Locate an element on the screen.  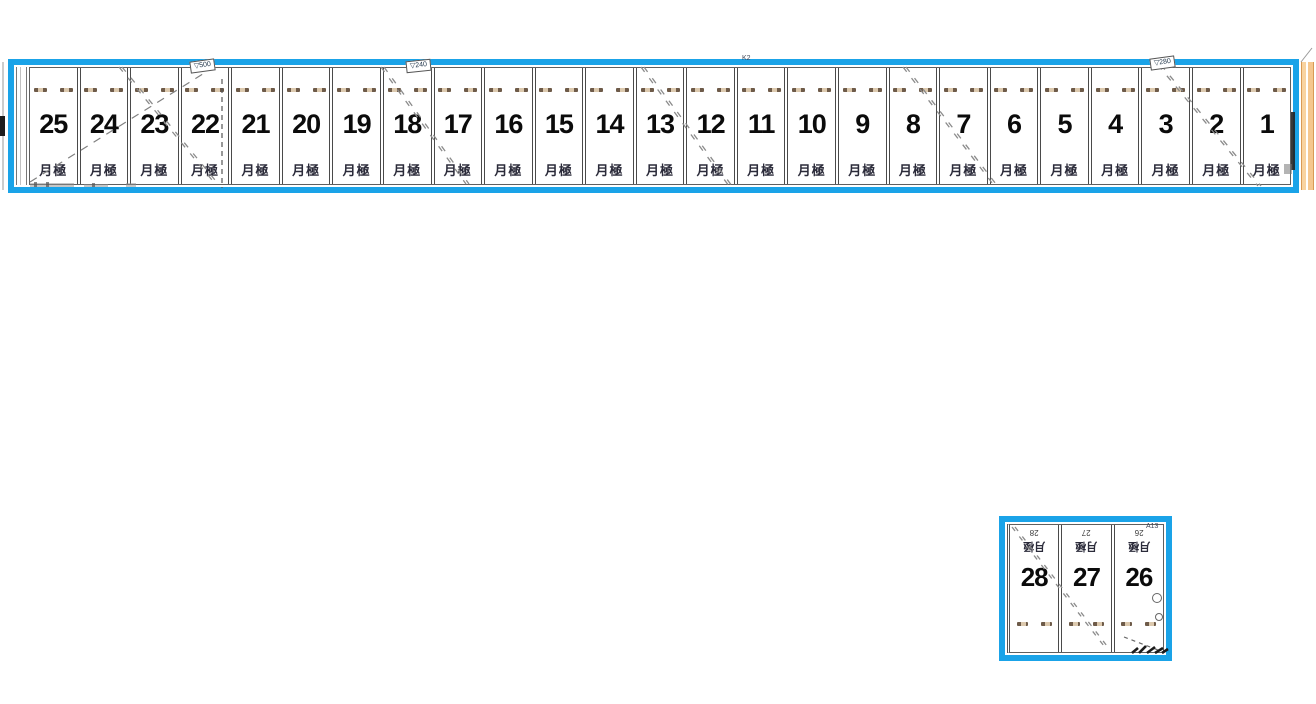
parking-stall: 27 月極 27 is located at coordinates (1084, 588).